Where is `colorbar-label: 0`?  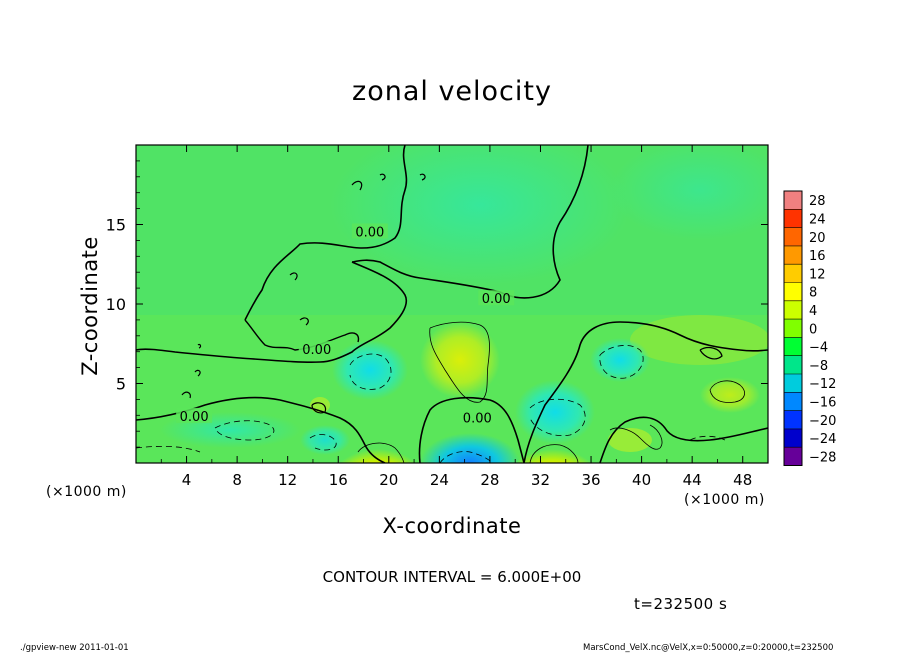 colorbar-label: 0 is located at coordinates (813, 329).